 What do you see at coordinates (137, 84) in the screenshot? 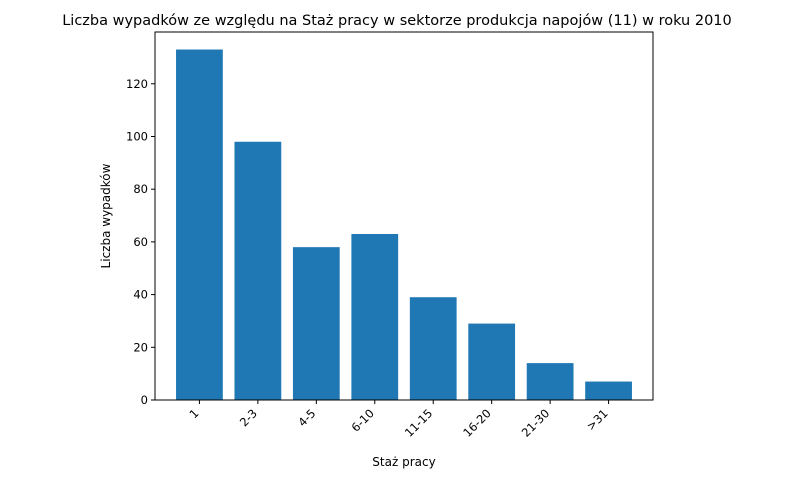
I see `y-tick-label: 120` at bounding box center [137, 84].